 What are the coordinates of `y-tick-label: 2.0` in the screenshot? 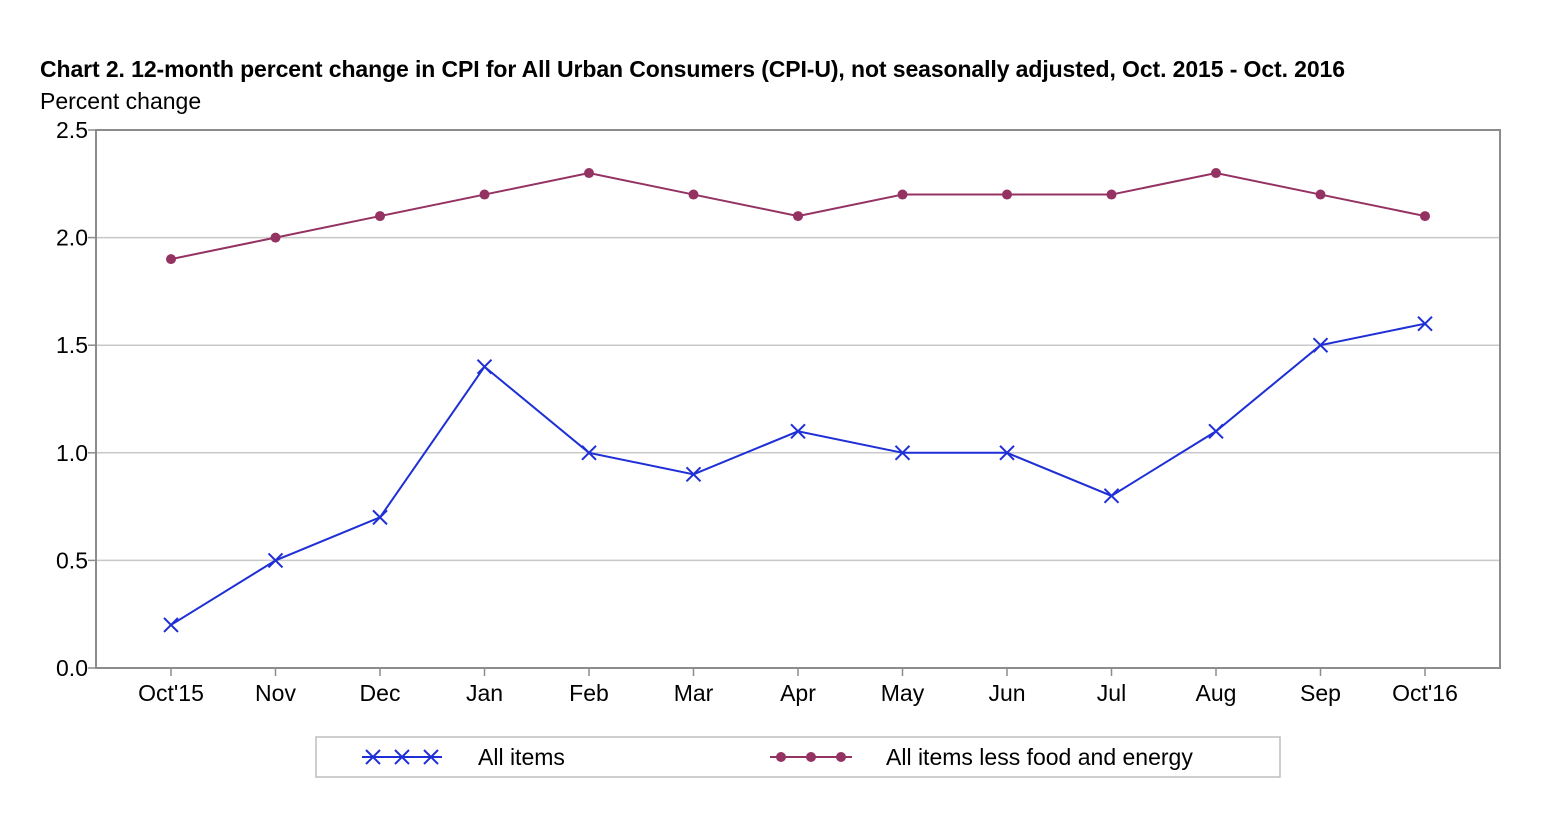 It's located at (72, 238).